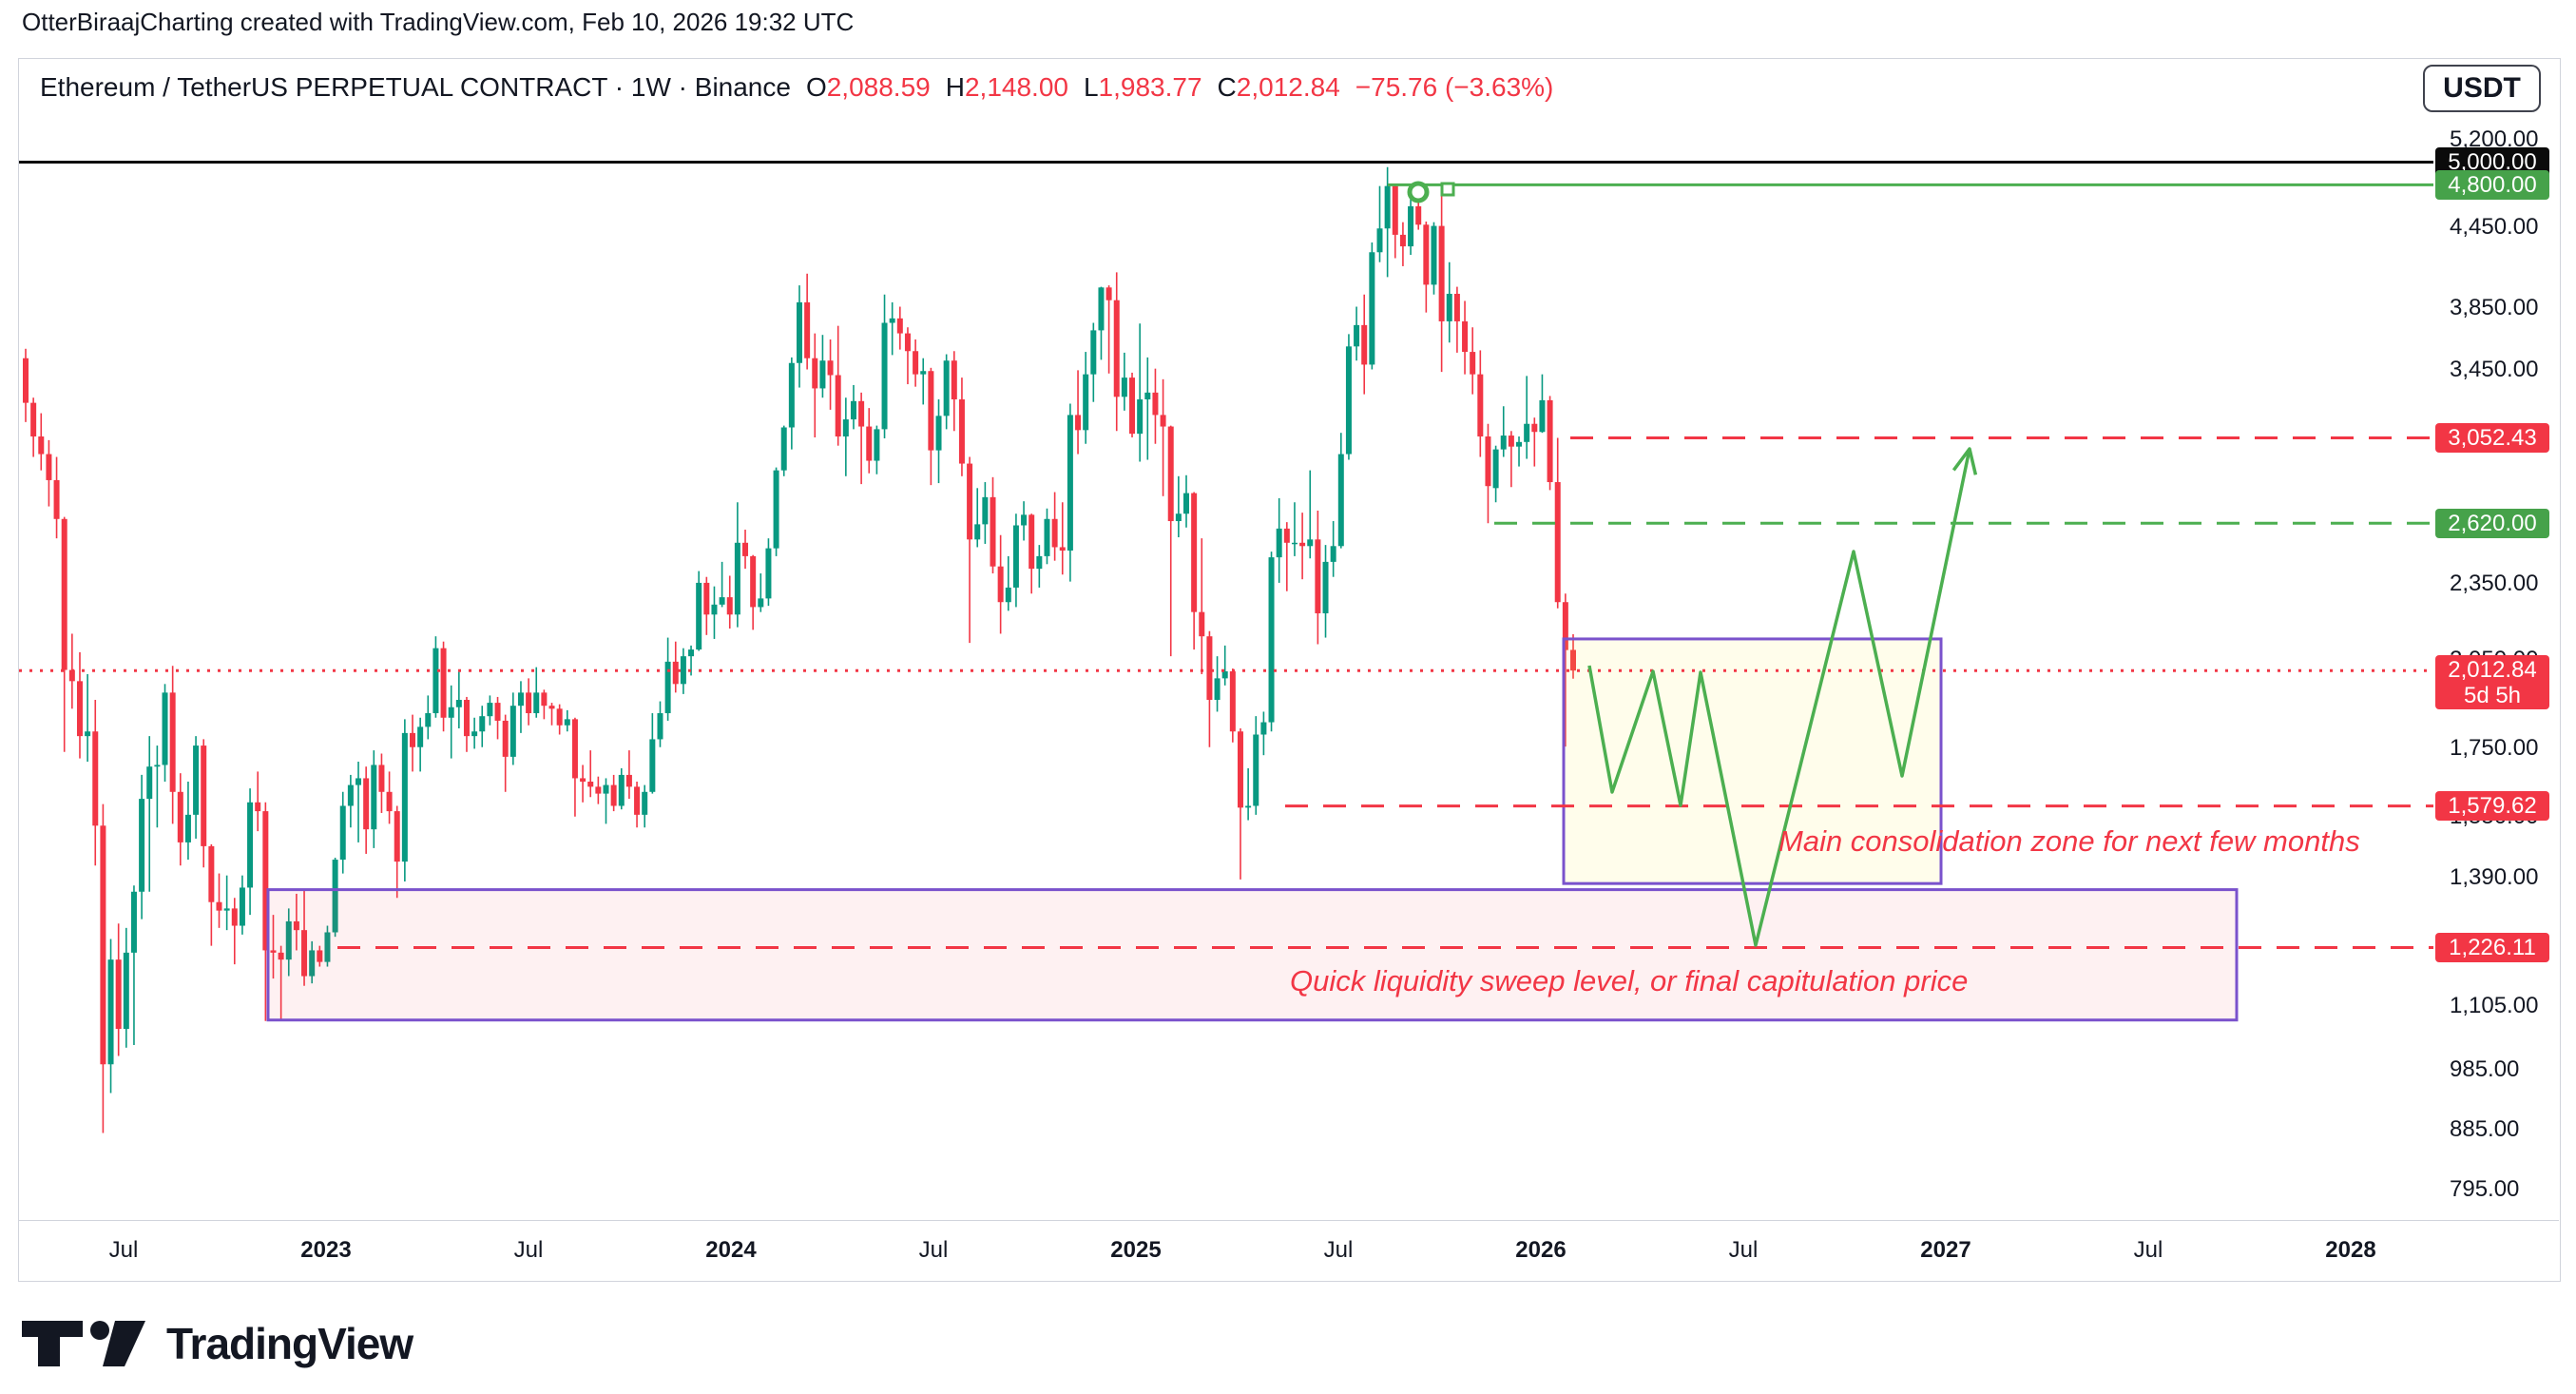 This screenshot has height=1394, width=2576. Describe the element at coordinates (2492, 185) in the screenshot. I see `price-label-4800-value: 4,800.00` at that location.